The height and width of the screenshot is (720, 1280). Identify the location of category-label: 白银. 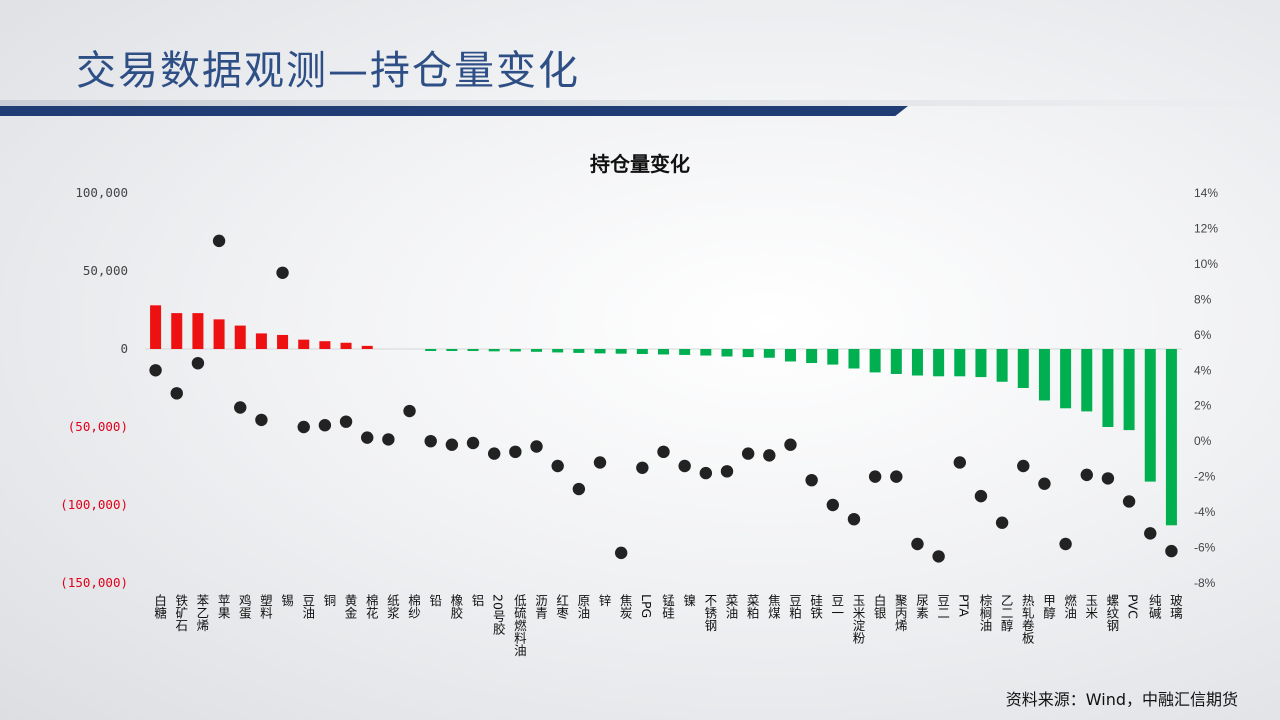
(879, 606).